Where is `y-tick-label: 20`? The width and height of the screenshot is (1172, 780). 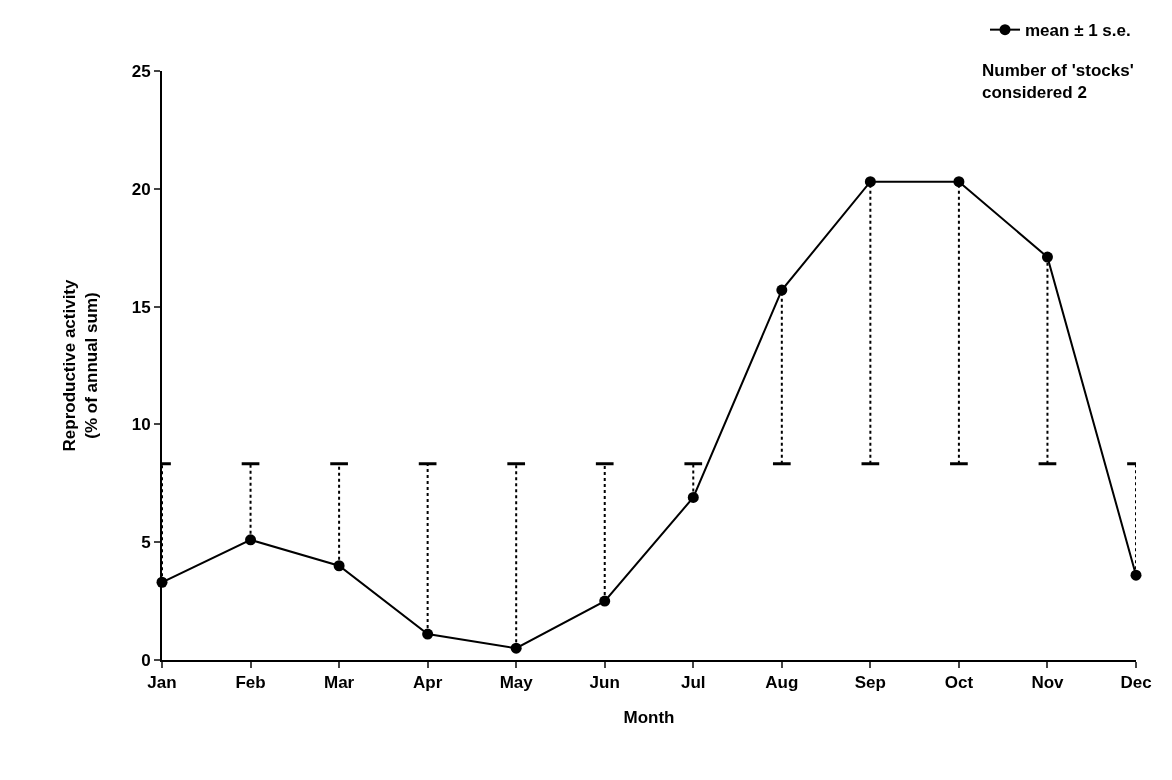 y-tick-label: 20 is located at coordinates (141, 189).